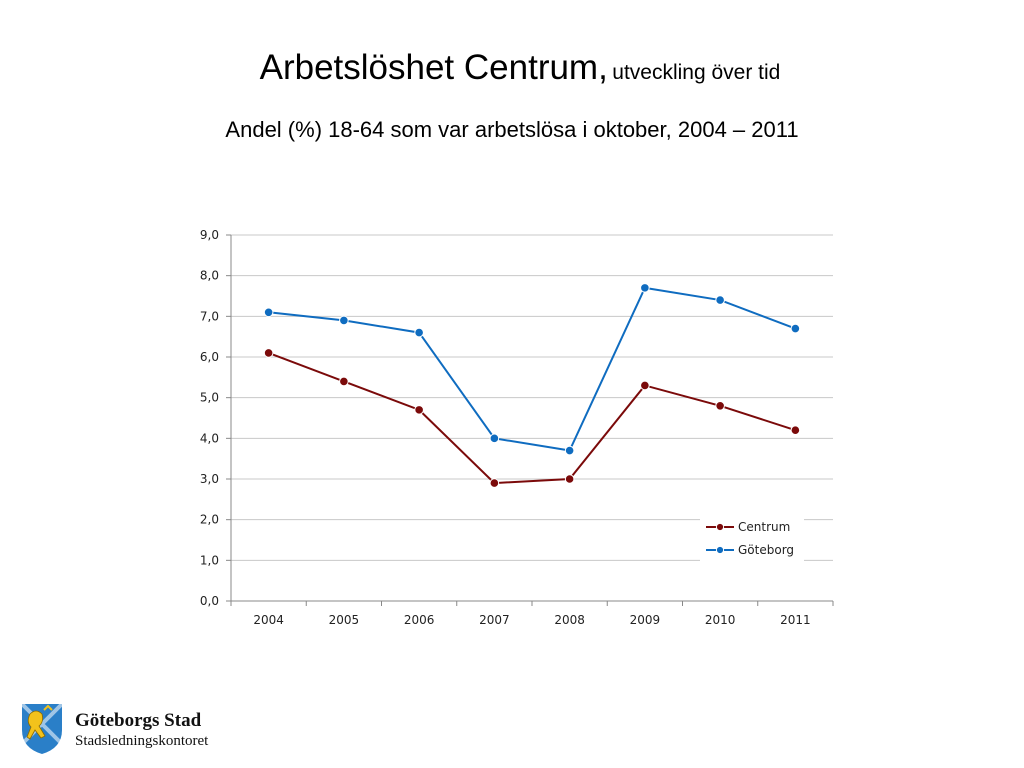 The width and height of the screenshot is (1024, 768). I want to click on legend-box, so click(752, 539).